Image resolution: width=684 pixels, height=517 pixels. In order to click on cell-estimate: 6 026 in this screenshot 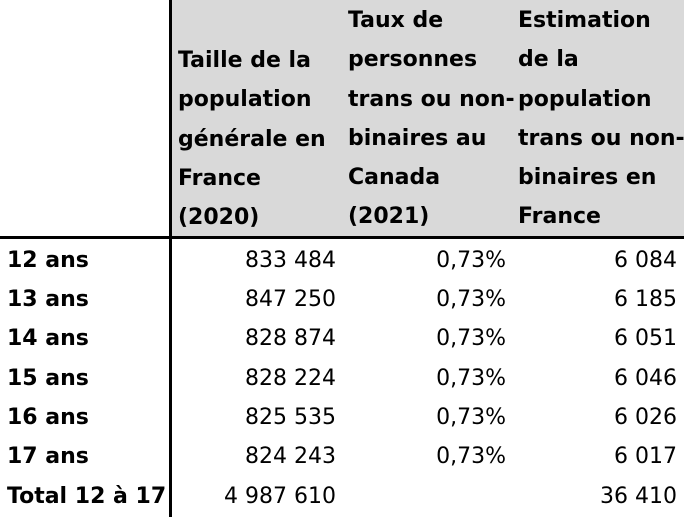, I will do `click(645, 417)`.